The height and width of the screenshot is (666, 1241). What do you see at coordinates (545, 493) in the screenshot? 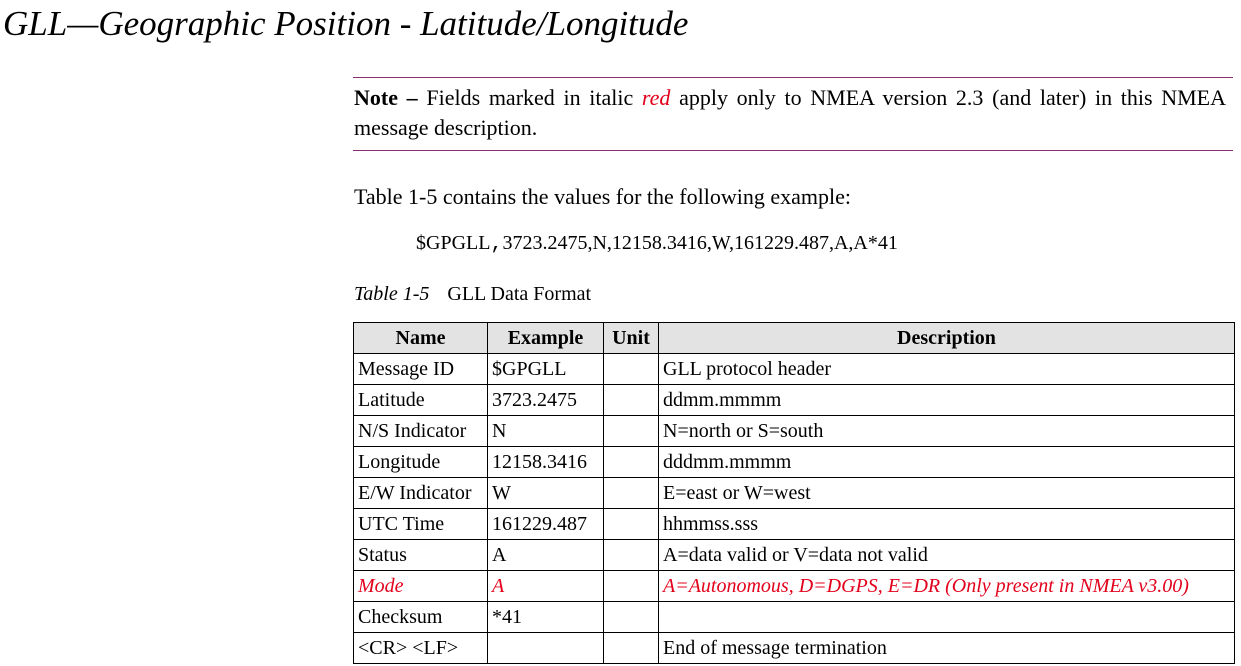
I see `cell-example: W` at bounding box center [545, 493].